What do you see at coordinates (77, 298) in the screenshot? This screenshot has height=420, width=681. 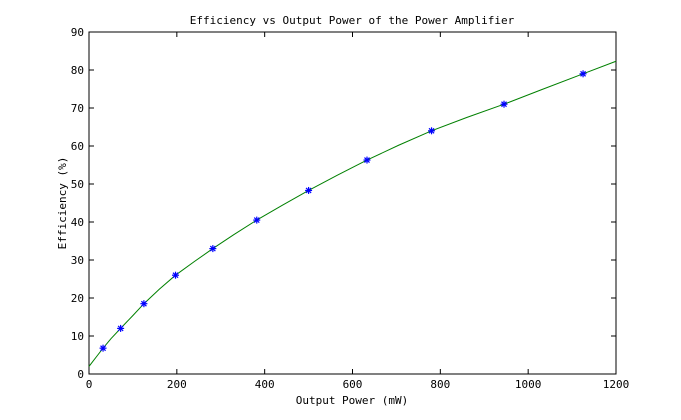 I see `y-tick-label: 20` at bounding box center [77, 298].